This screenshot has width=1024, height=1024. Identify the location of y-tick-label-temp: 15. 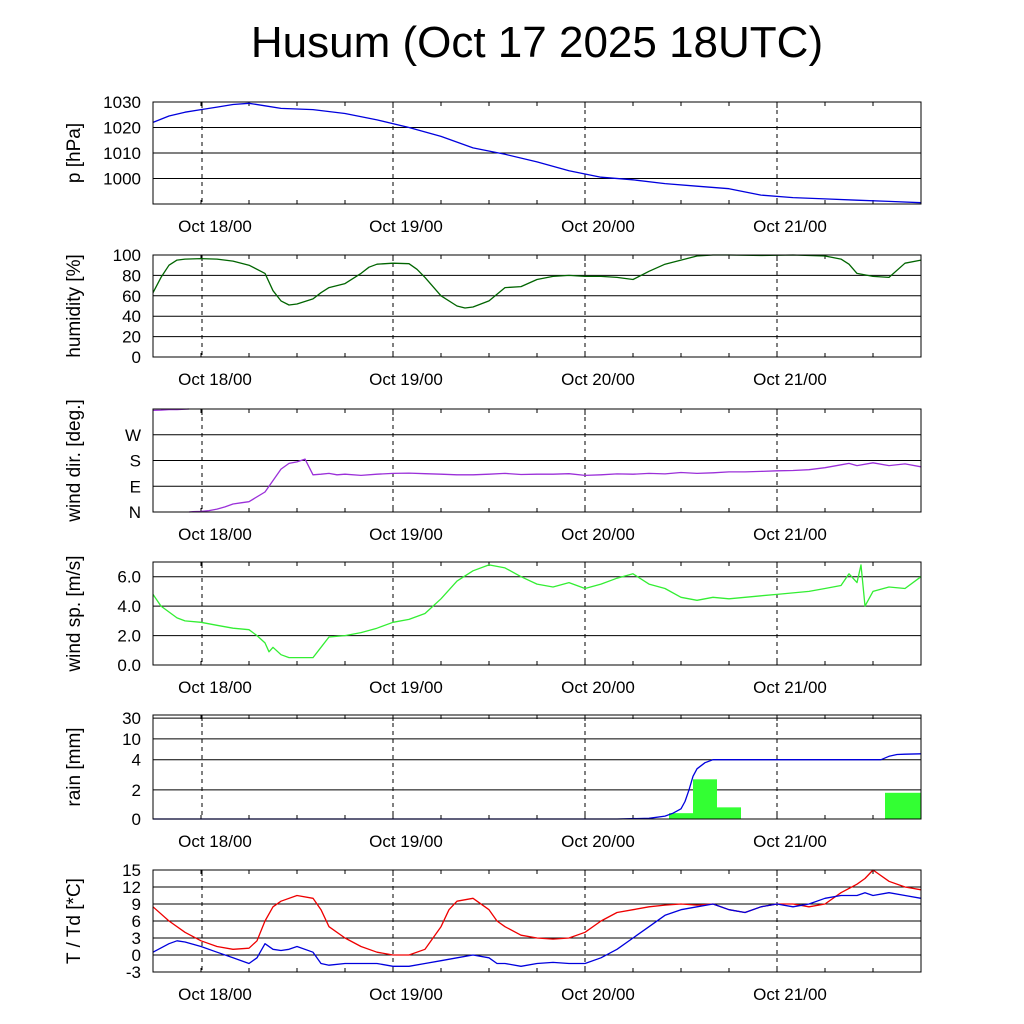
(131, 870).